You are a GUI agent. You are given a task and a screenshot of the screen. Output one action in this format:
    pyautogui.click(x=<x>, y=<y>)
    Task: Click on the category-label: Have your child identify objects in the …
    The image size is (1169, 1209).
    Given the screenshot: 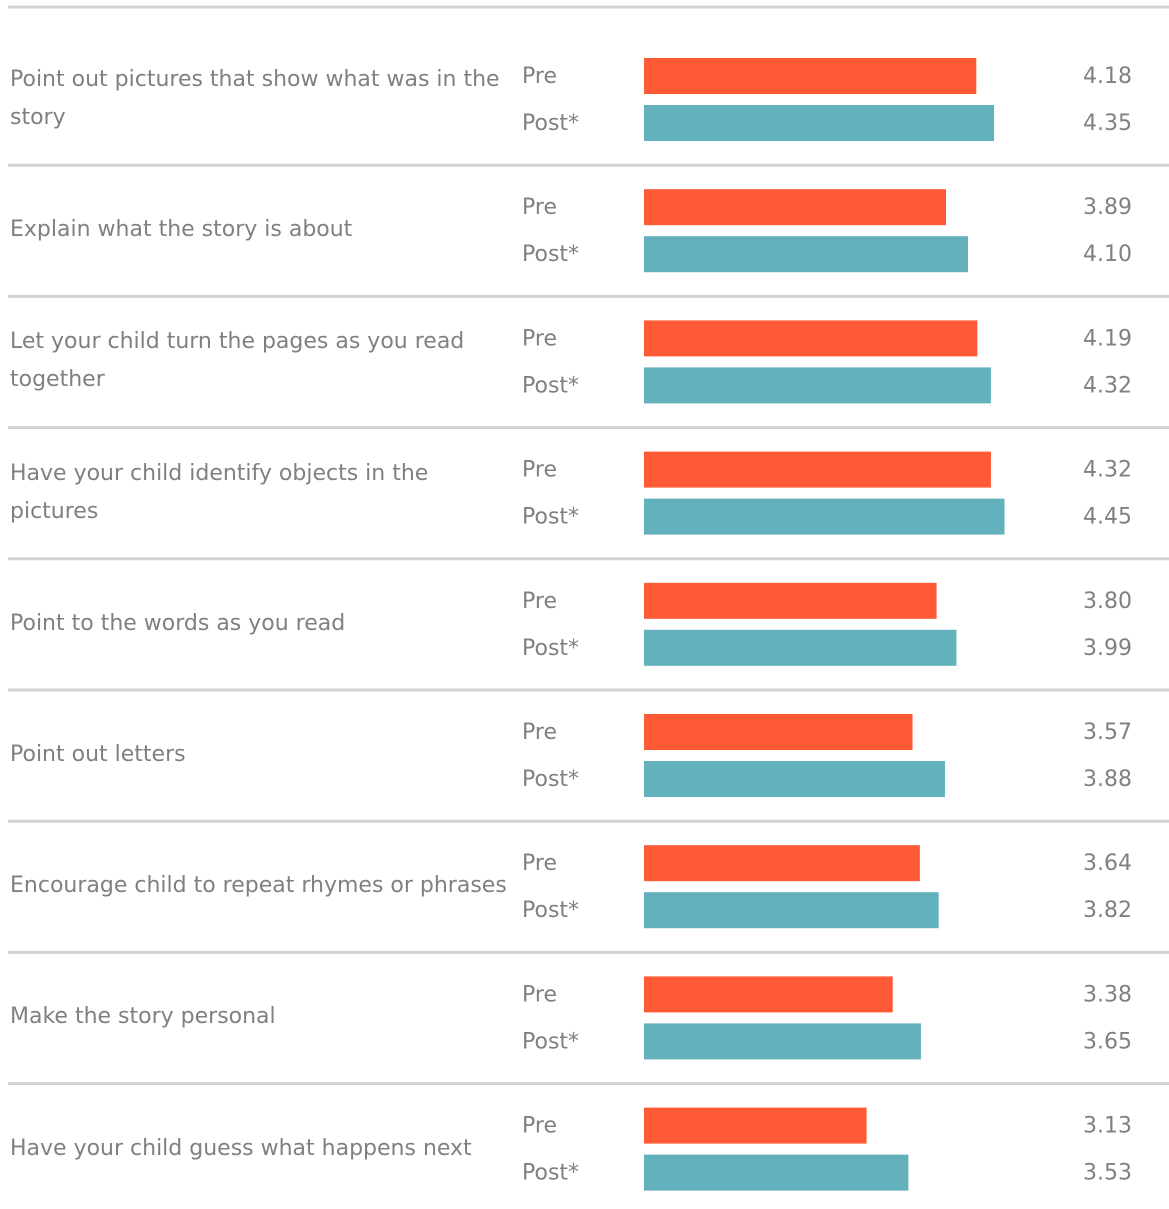 What is the action you would take?
    pyautogui.click(x=219, y=492)
    